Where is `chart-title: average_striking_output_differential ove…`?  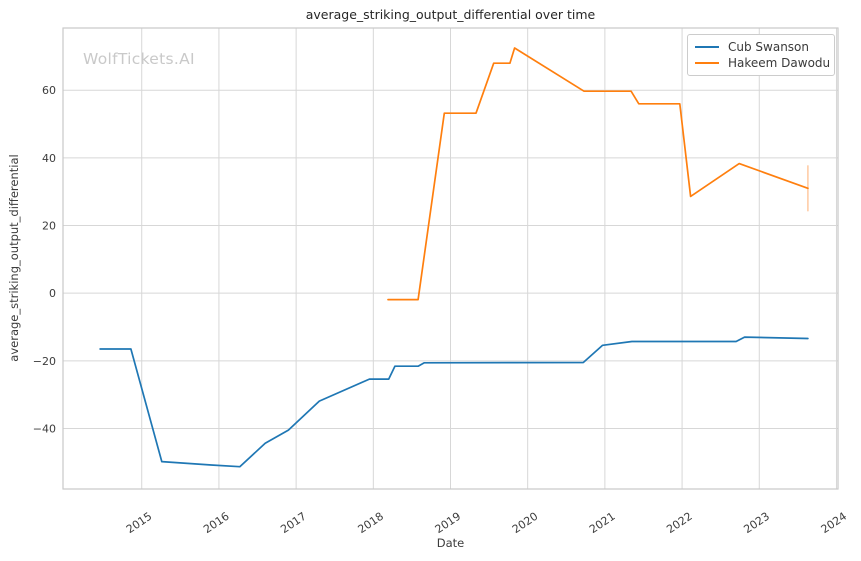 chart-title: average_striking_output_differential ove… is located at coordinates (450, 14).